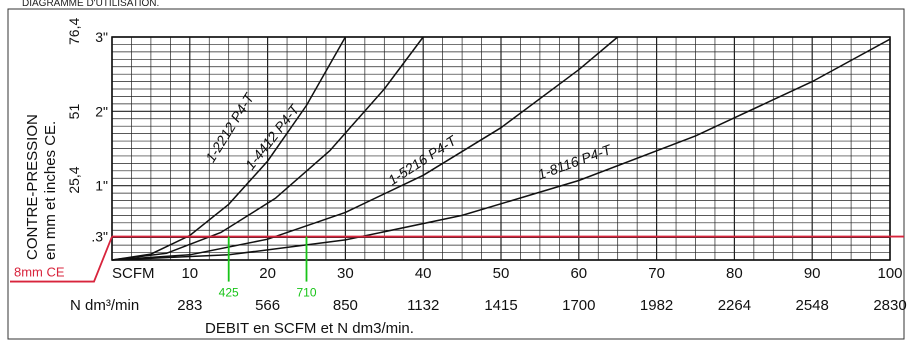 The width and height of the screenshot is (911, 341). I want to click on x-tick-ndm: 2830, so click(889, 305).